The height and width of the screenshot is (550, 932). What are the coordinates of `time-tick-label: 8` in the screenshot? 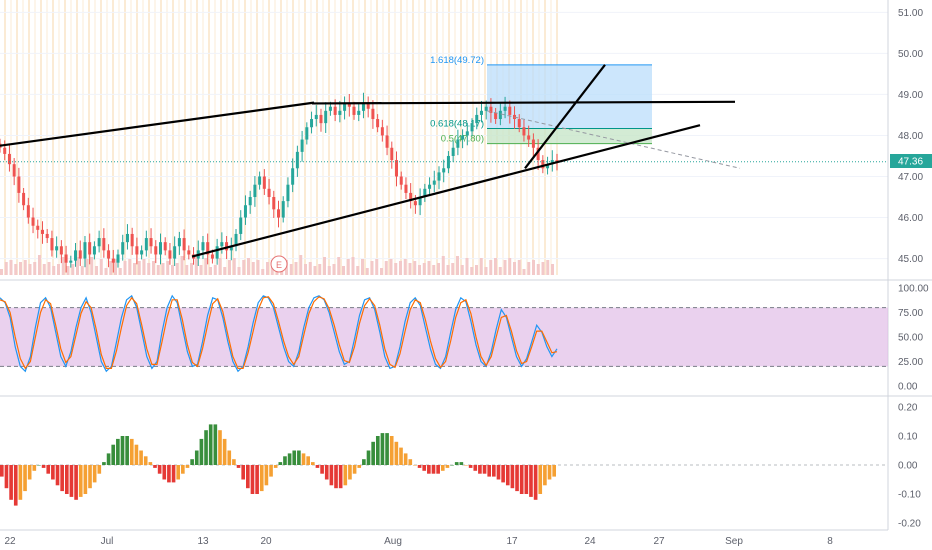 It's located at (830, 541).